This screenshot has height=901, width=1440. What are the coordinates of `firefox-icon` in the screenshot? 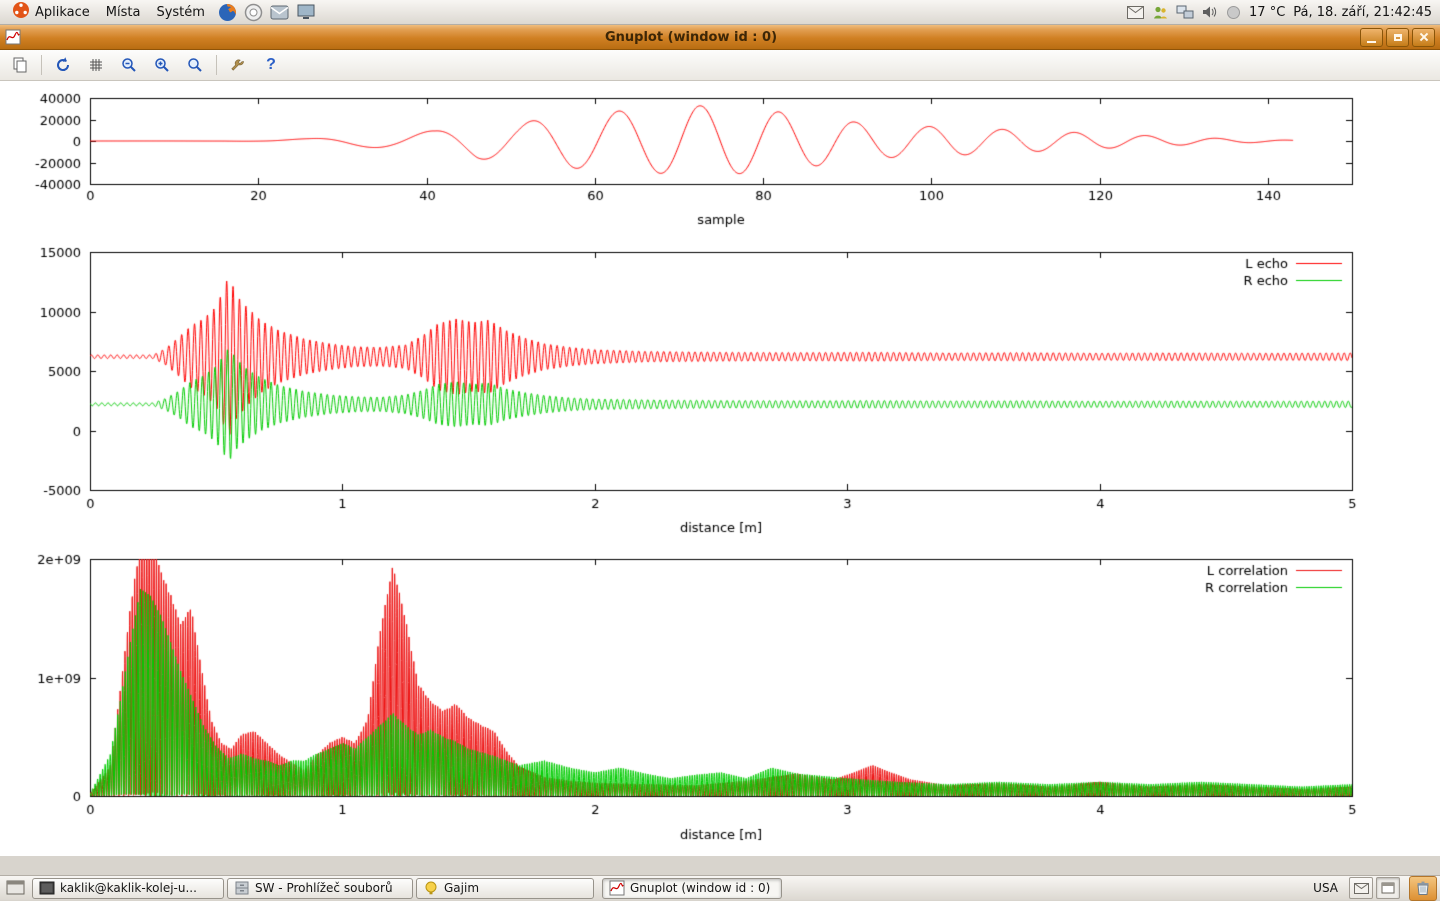 It's located at (228, 12).